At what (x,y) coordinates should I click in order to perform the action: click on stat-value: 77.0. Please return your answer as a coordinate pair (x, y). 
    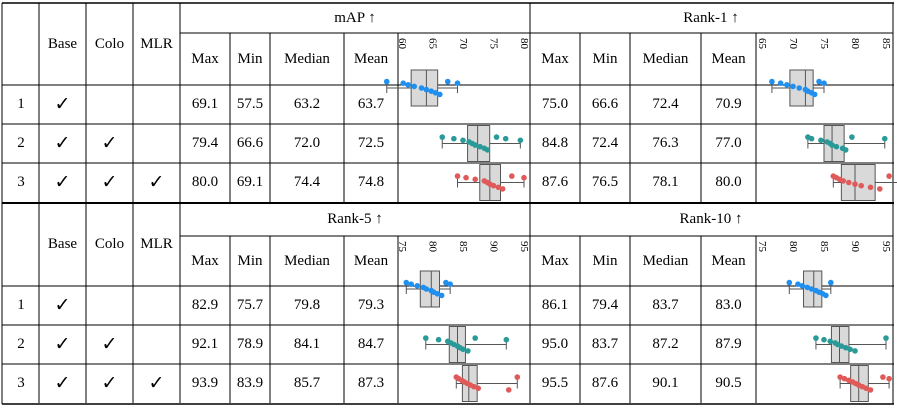
    Looking at the image, I should click on (728, 143).